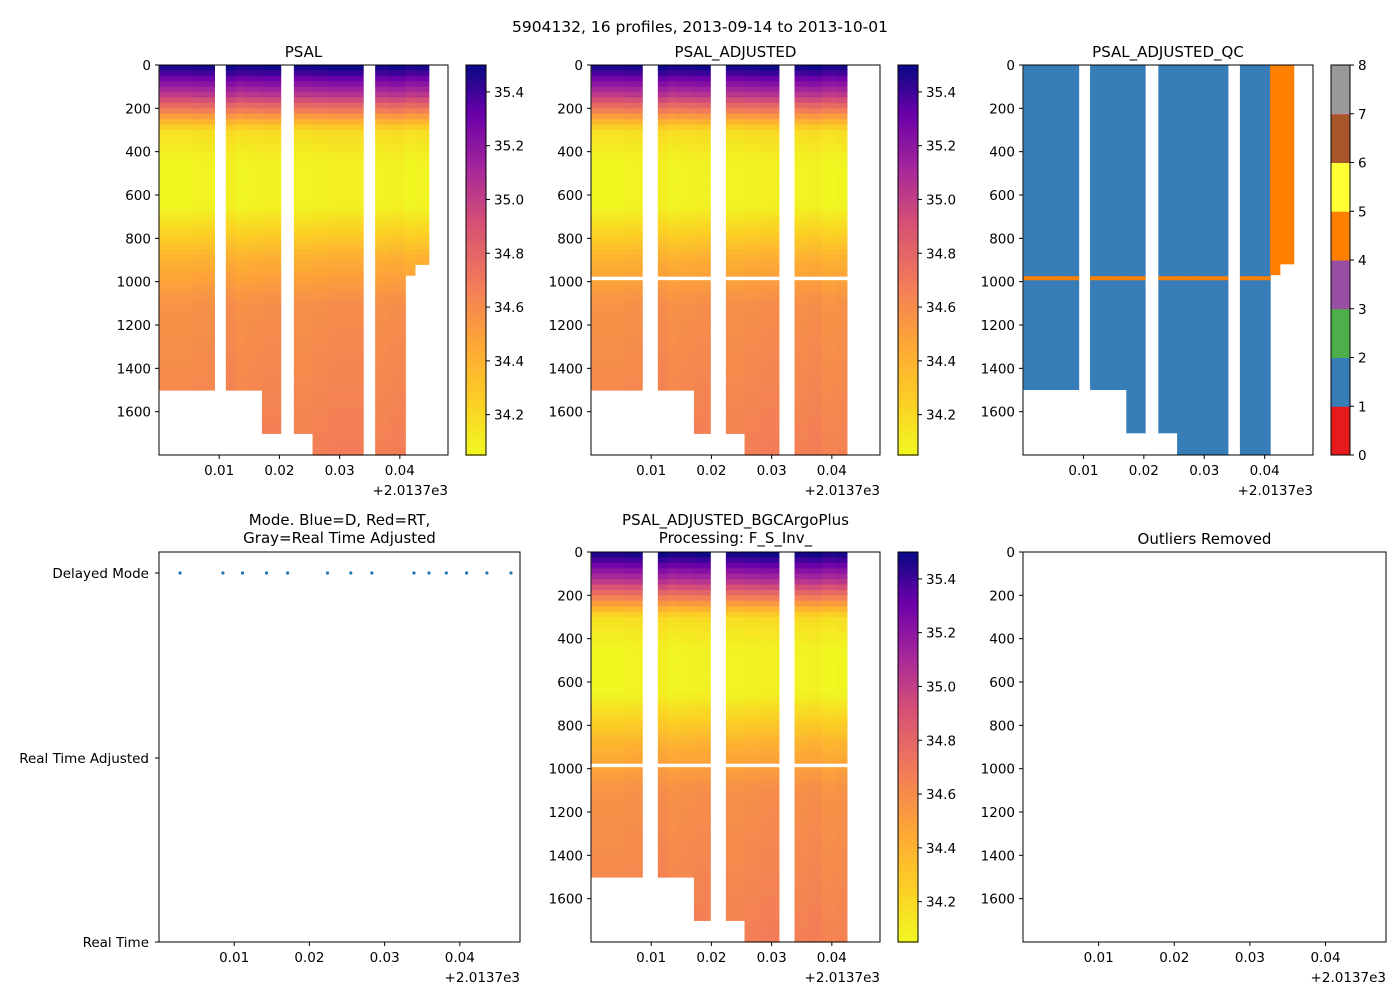 This screenshot has width=1400, height=1000. Describe the element at coordinates (219, 471) in the screenshot. I see `psal-xtick-label: 0.01` at that location.